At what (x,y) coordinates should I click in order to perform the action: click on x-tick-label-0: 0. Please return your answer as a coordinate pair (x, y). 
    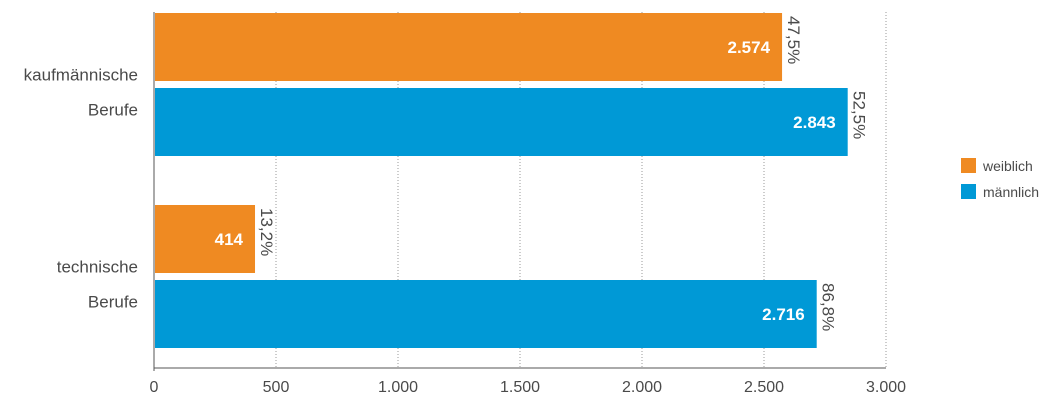
    Looking at the image, I should click on (154, 387).